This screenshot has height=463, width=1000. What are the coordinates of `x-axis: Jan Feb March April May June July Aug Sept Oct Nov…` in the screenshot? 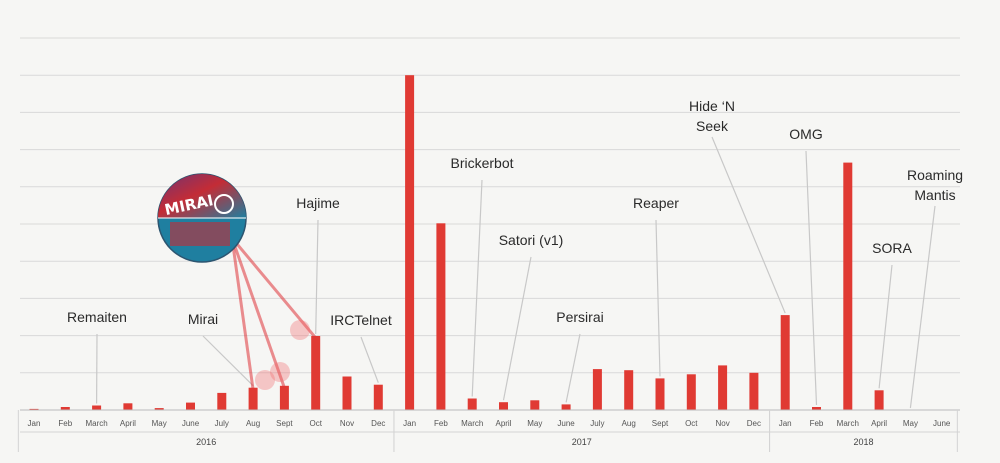 It's located at (488, 430).